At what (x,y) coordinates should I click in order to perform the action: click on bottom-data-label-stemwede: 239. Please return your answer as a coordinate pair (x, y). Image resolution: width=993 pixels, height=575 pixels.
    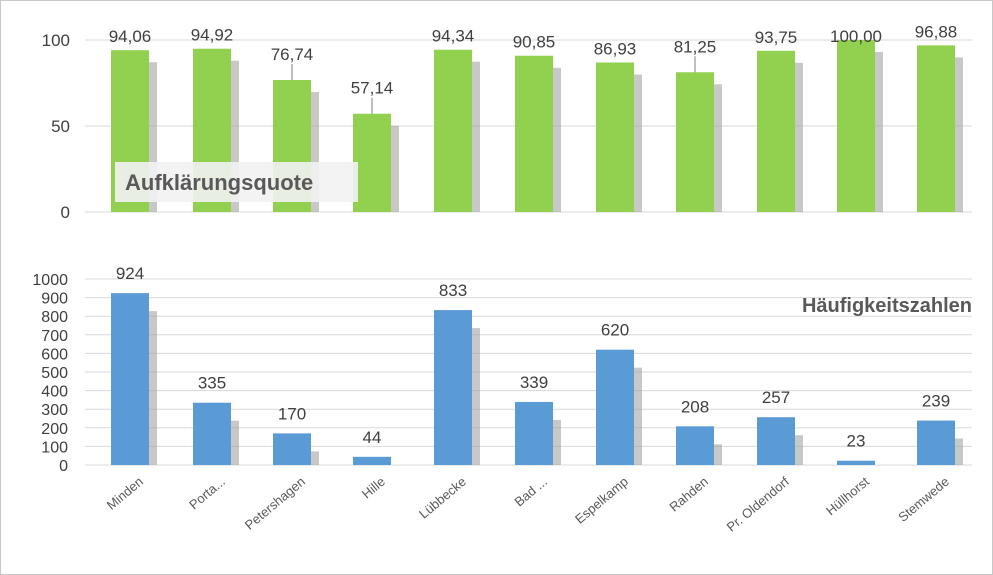
    Looking at the image, I should click on (936, 401).